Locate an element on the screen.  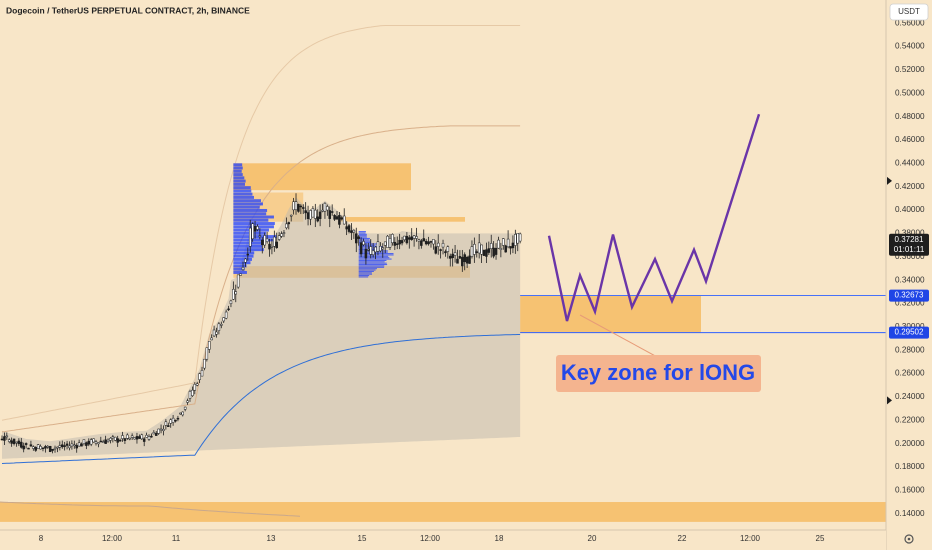
currency-box is located at coordinates (909, 12).